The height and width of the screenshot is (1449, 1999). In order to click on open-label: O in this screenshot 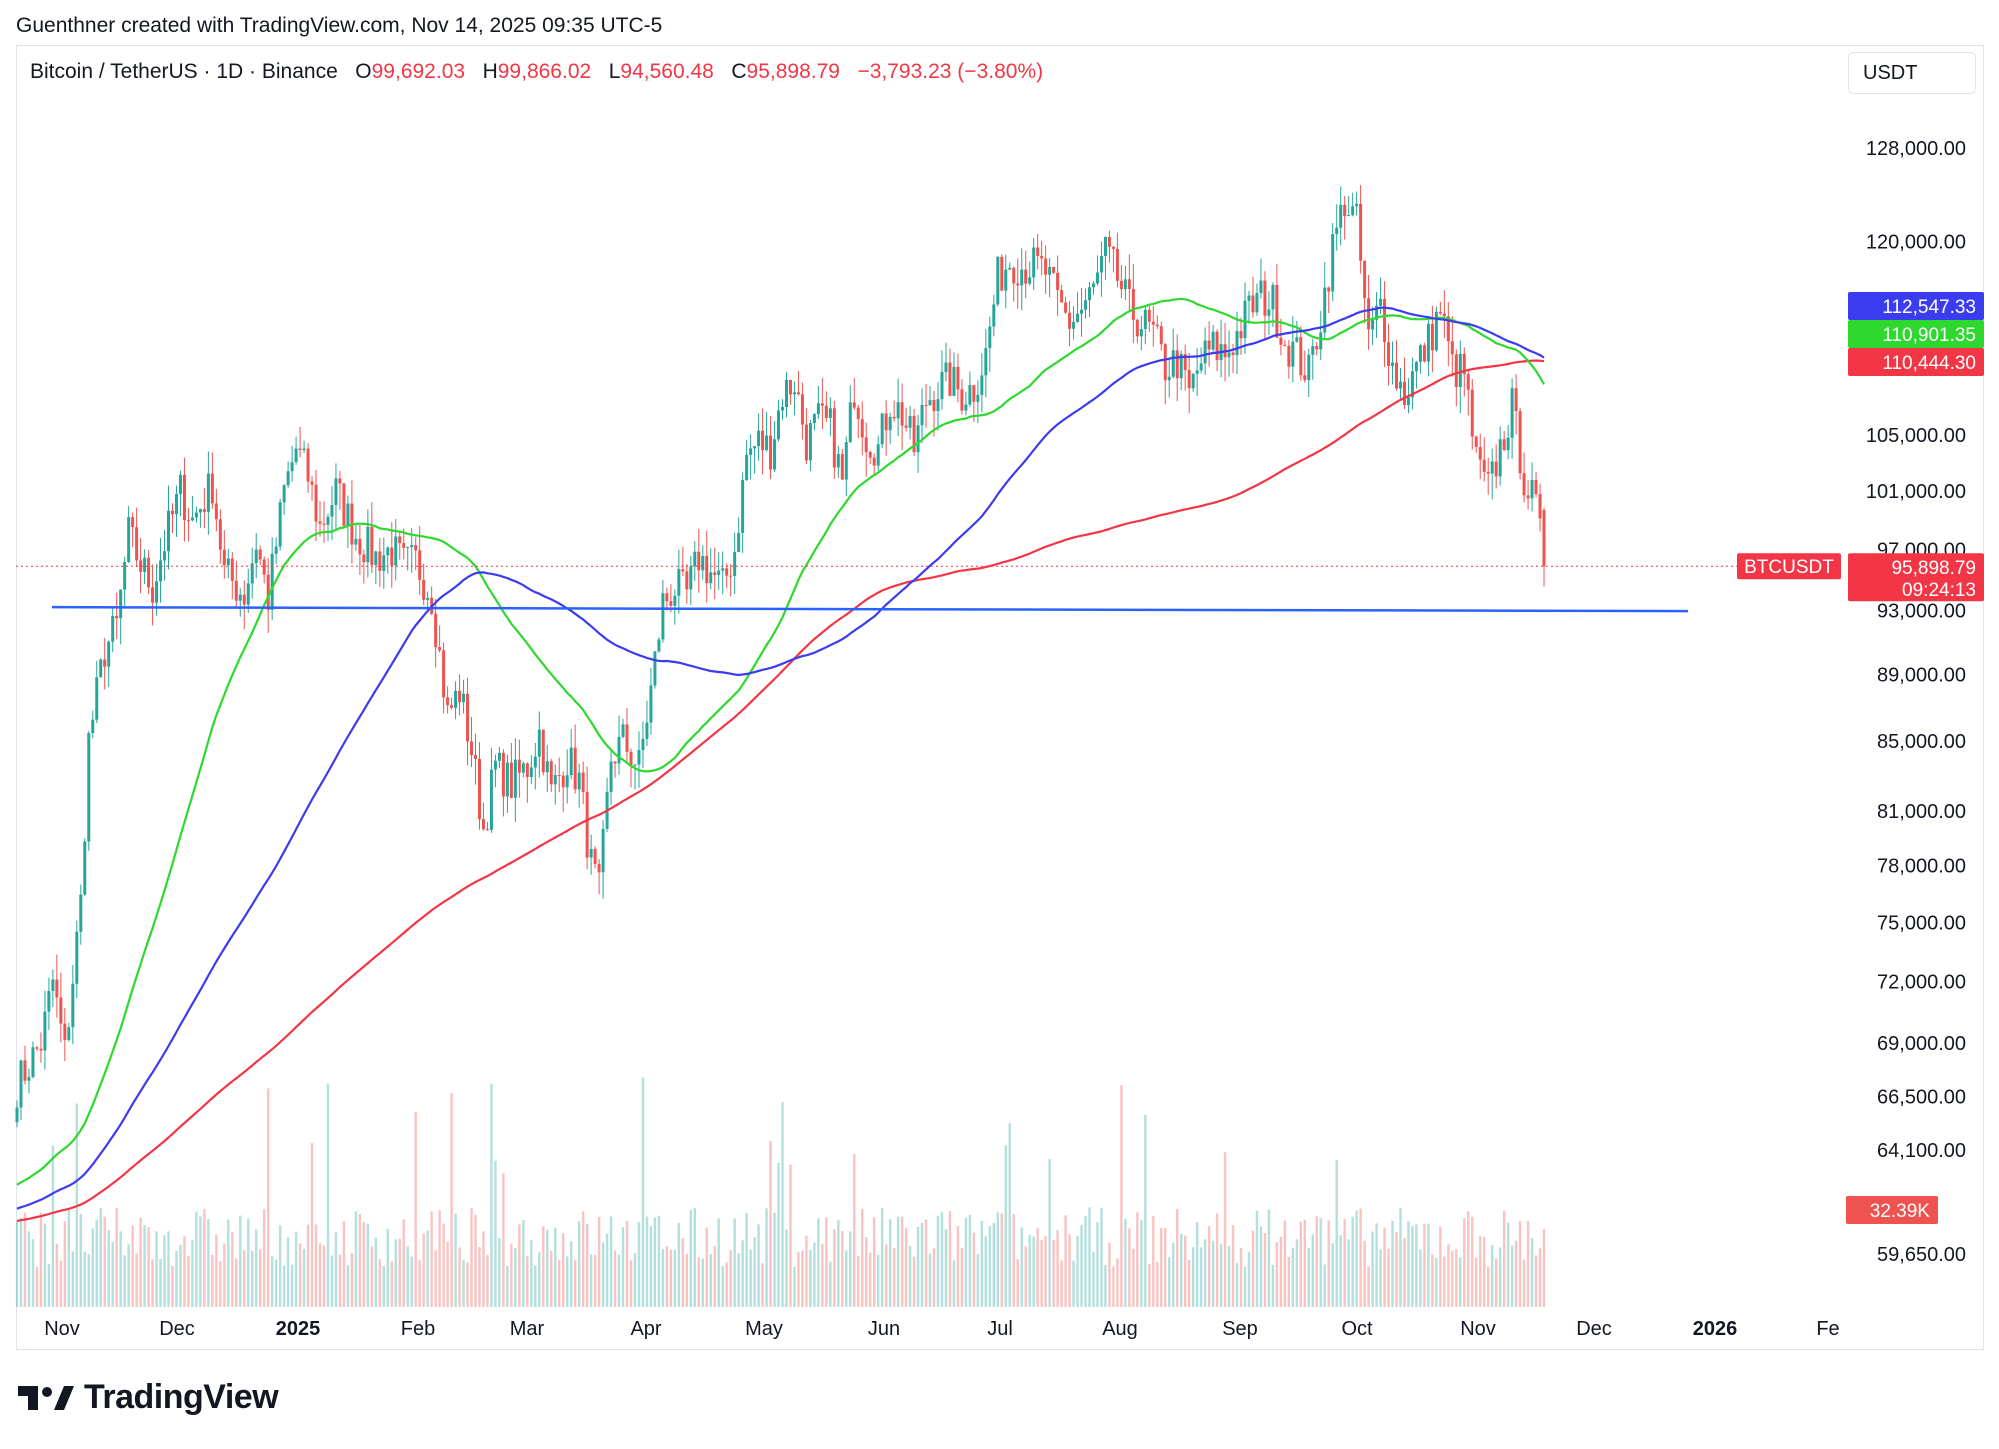, I will do `click(363, 71)`.